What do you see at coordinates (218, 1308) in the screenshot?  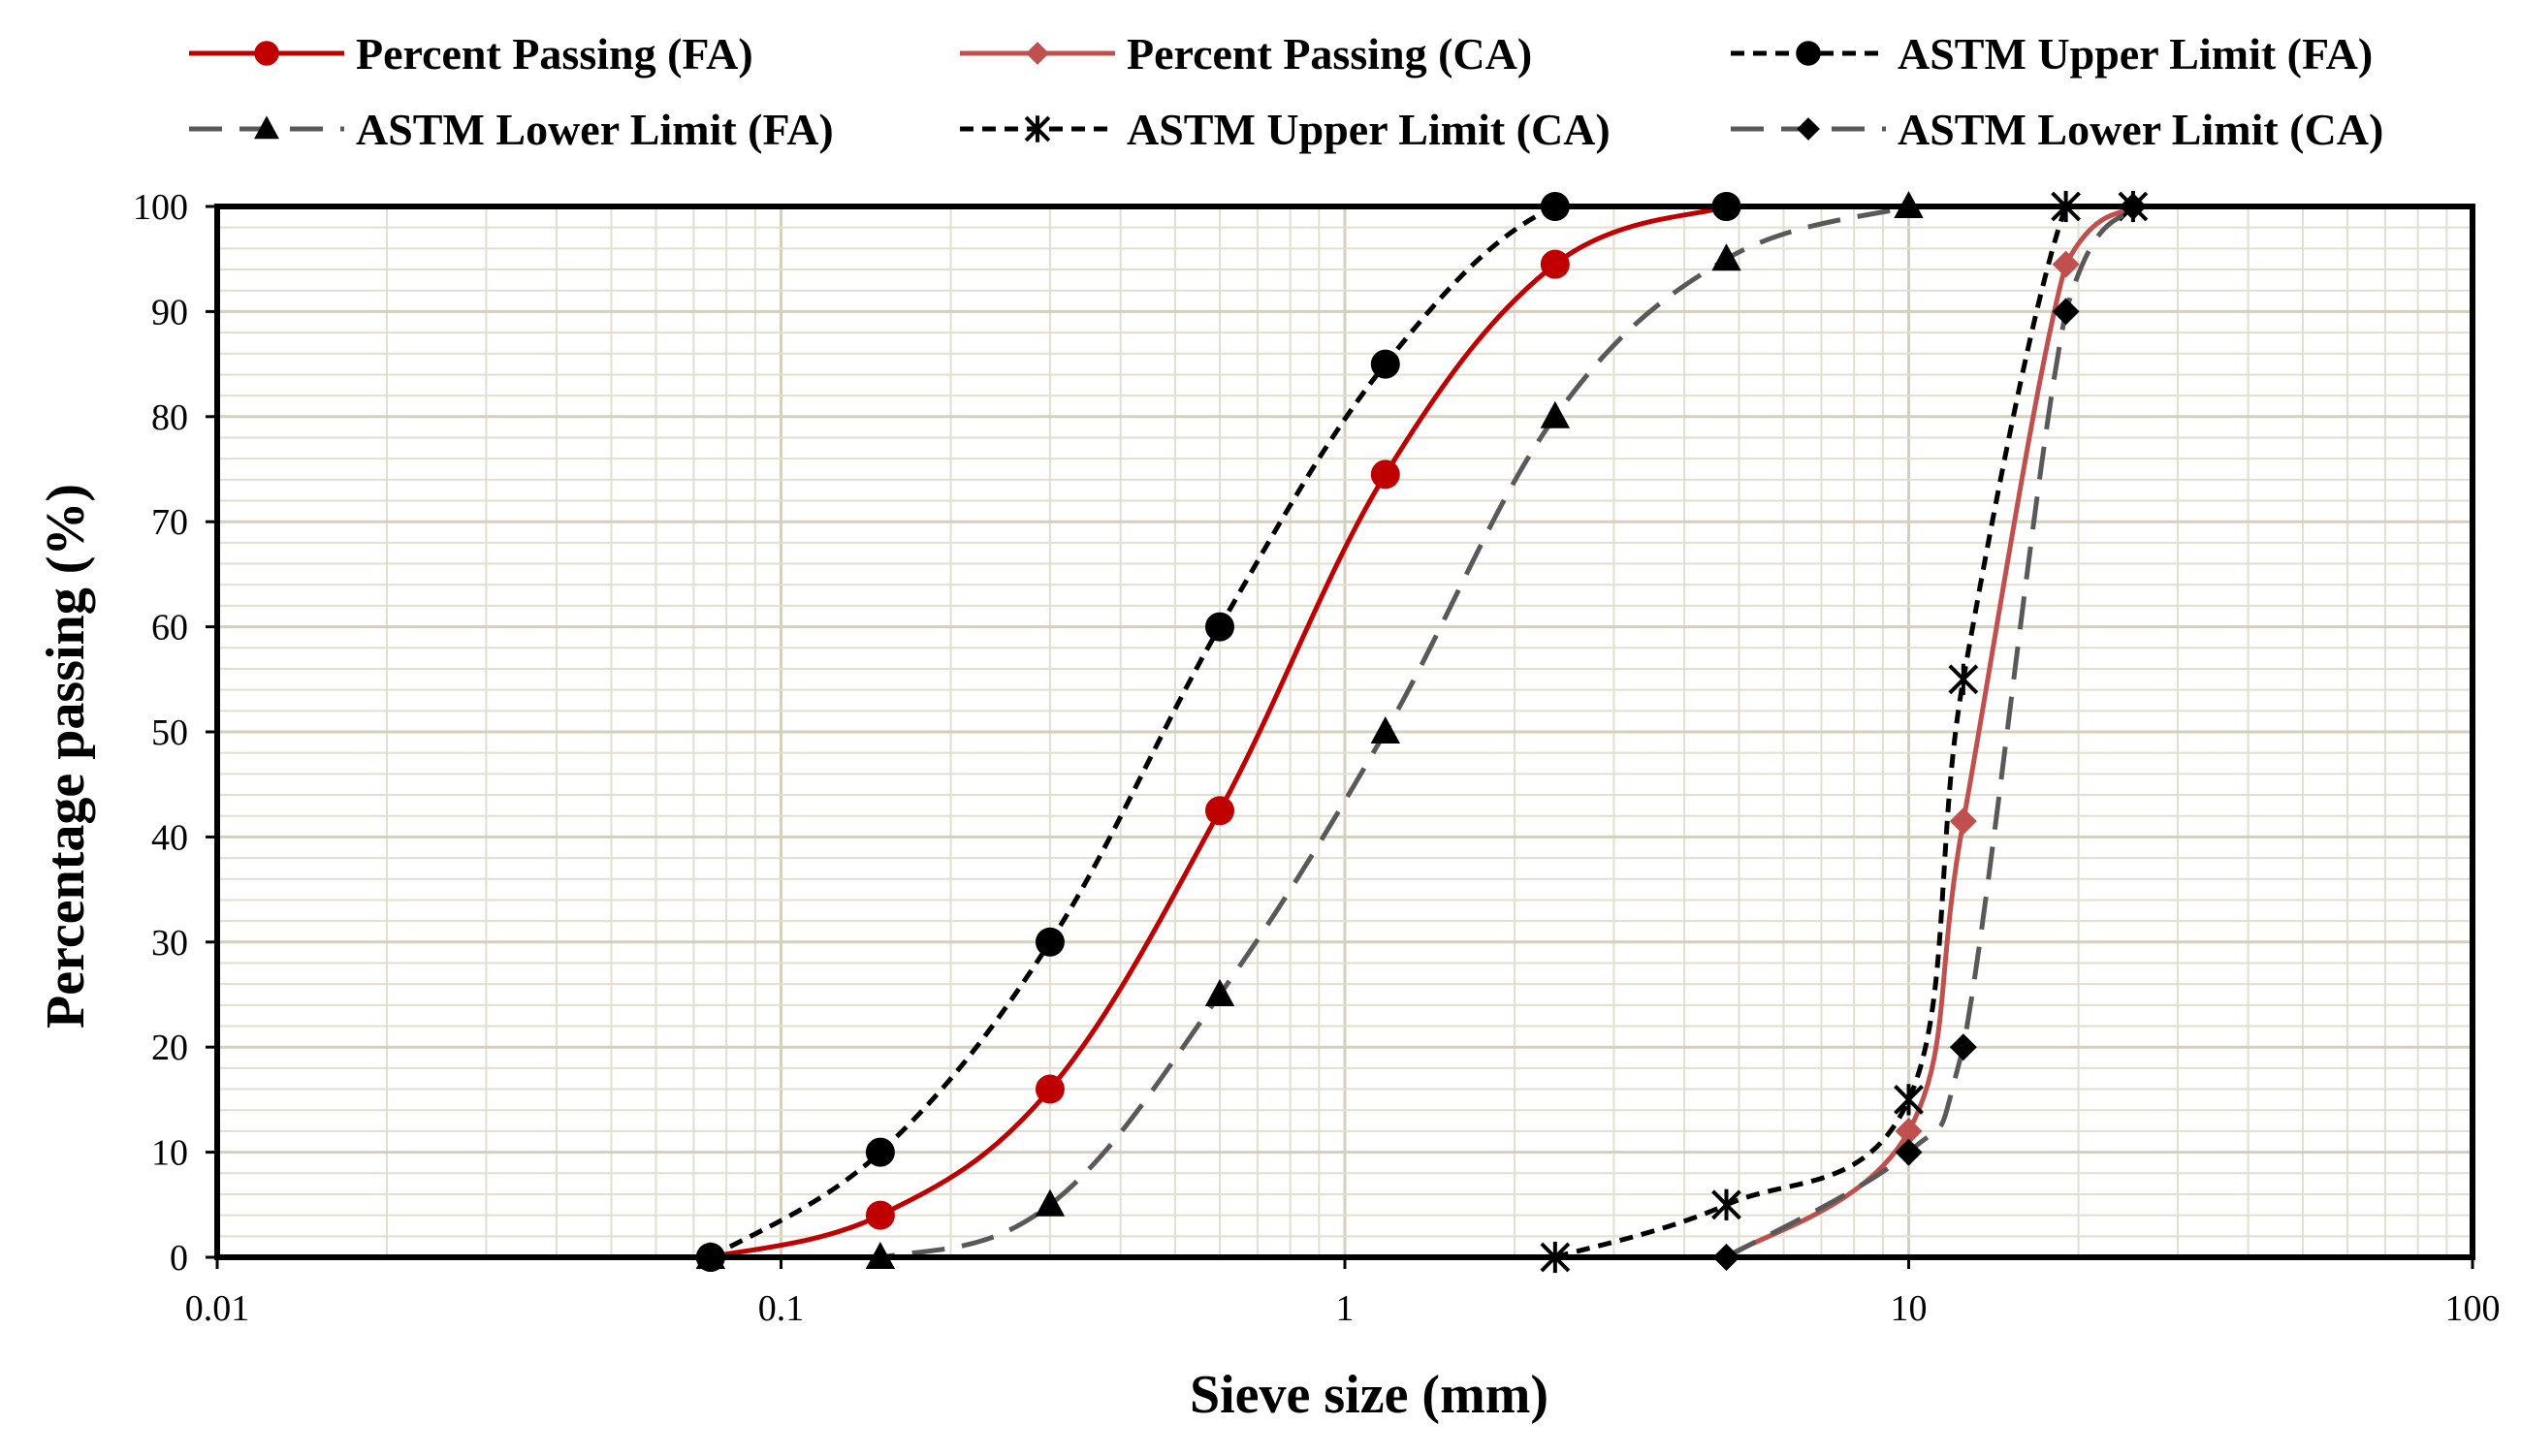 I see `x-tick-label: 0.01` at bounding box center [218, 1308].